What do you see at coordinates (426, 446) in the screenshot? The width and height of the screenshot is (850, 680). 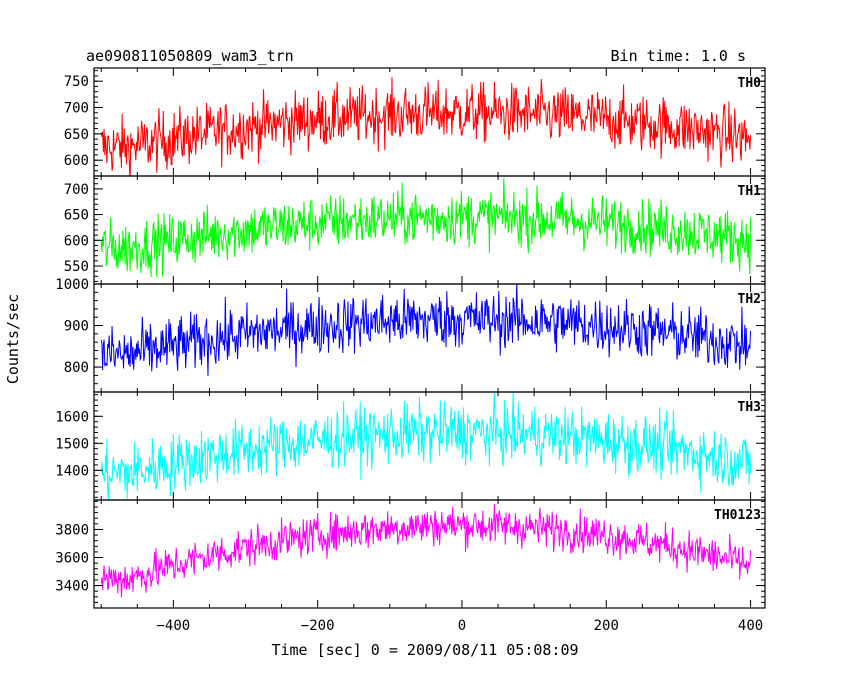 I see `series-line-th3` at bounding box center [426, 446].